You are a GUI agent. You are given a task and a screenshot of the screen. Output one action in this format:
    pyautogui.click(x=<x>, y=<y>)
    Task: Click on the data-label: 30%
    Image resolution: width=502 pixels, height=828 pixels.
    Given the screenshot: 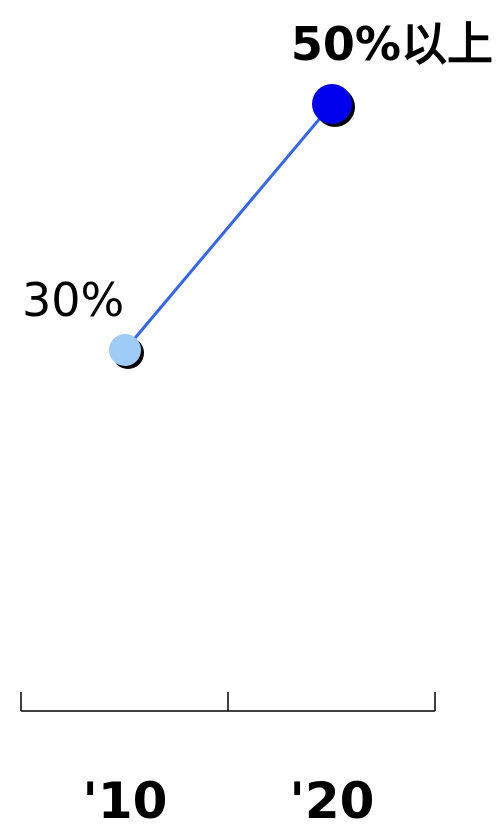 What is the action you would take?
    pyautogui.click(x=73, y=300)
    